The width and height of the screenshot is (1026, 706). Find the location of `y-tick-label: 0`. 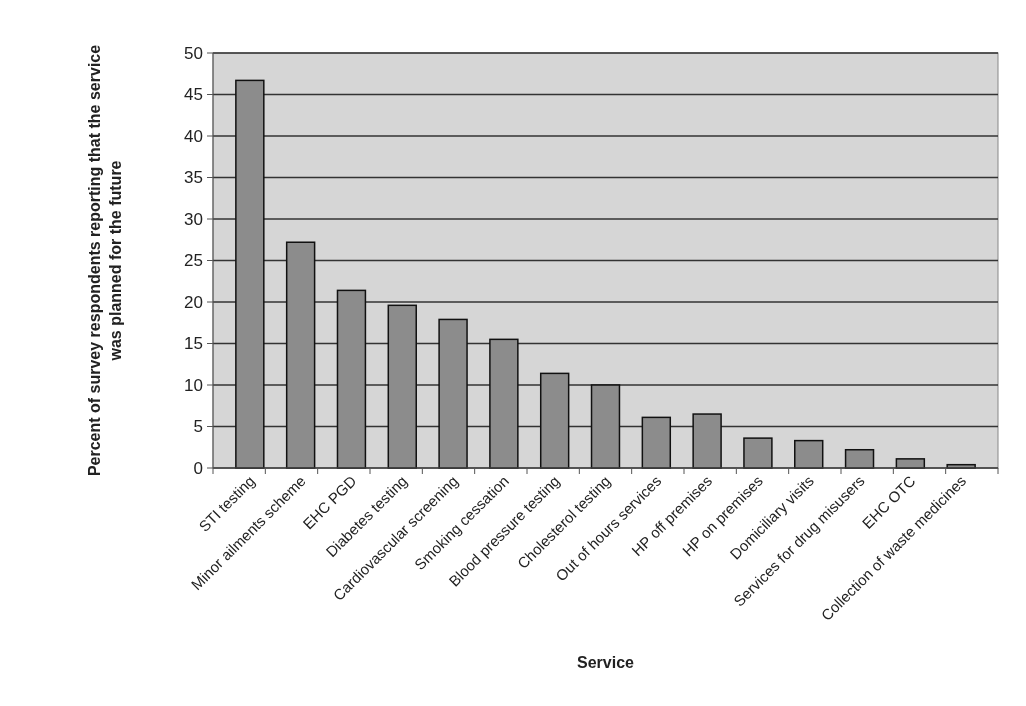

y-tick-label: 0 is located at coordinates (198, 468).